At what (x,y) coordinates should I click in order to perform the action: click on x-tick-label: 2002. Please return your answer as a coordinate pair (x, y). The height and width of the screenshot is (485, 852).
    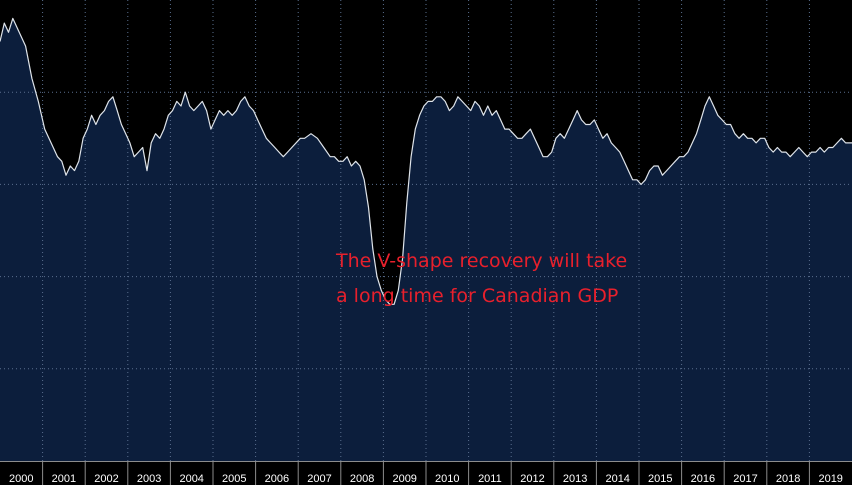
    Looking at the image, I should click on (106, 479).